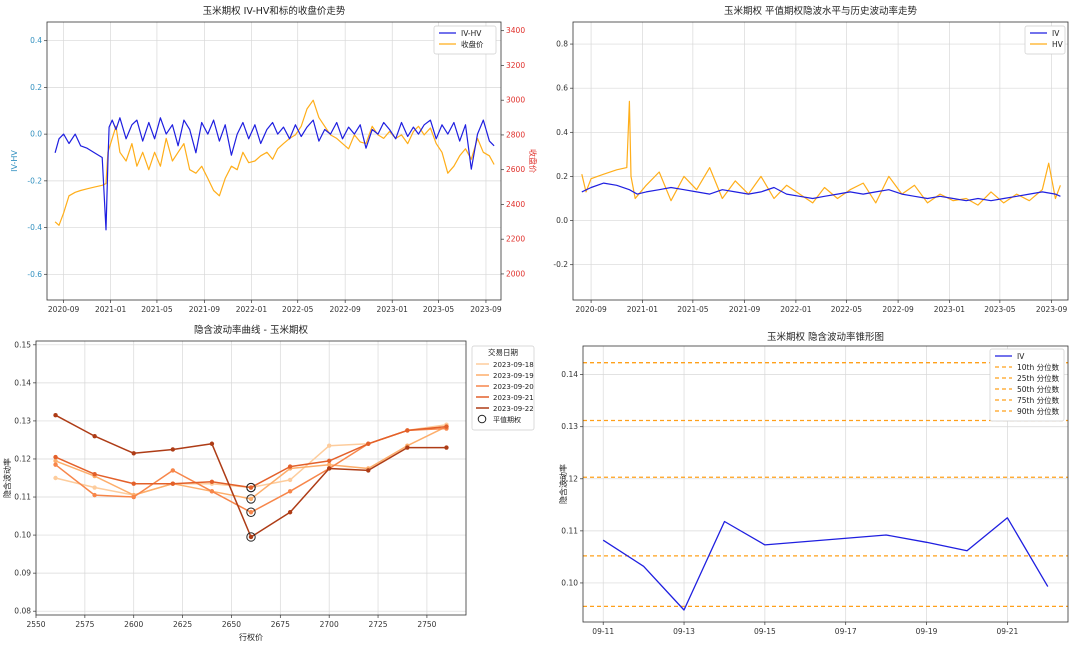  Describe the element at coordinates (36, 40) in the screenshot. I see `y-tick-label: 0.4` at that location.